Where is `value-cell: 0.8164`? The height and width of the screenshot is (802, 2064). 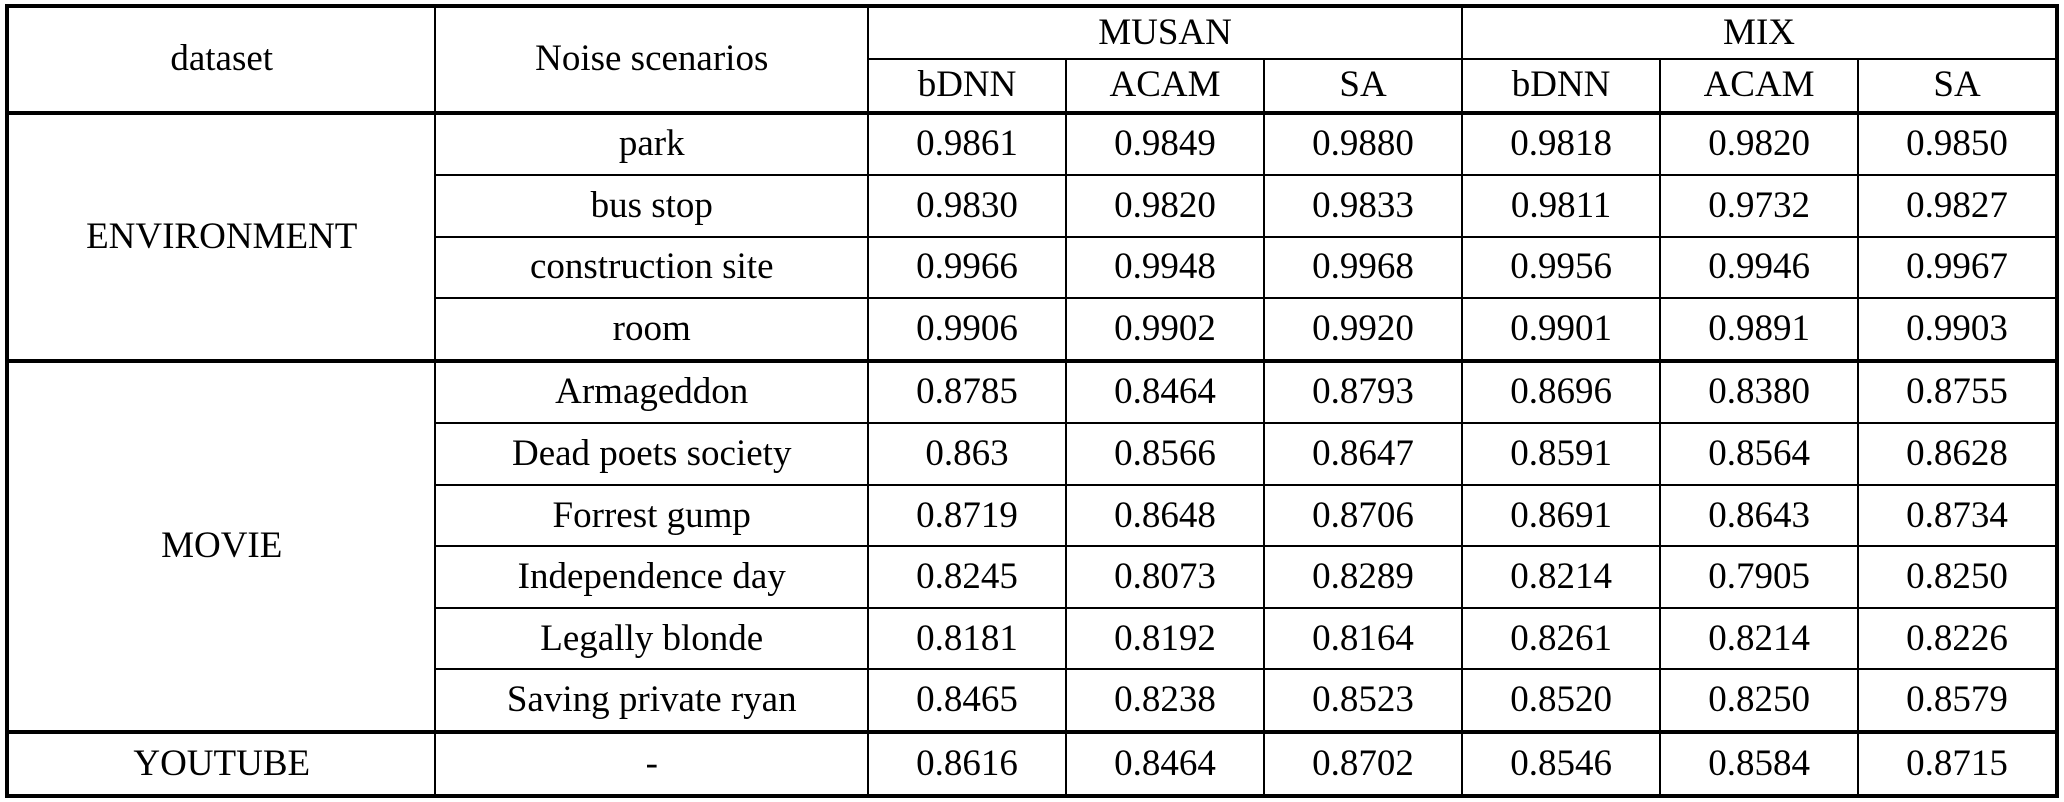 value-cell: 0.8164 is located at coordinates (1363, 638).